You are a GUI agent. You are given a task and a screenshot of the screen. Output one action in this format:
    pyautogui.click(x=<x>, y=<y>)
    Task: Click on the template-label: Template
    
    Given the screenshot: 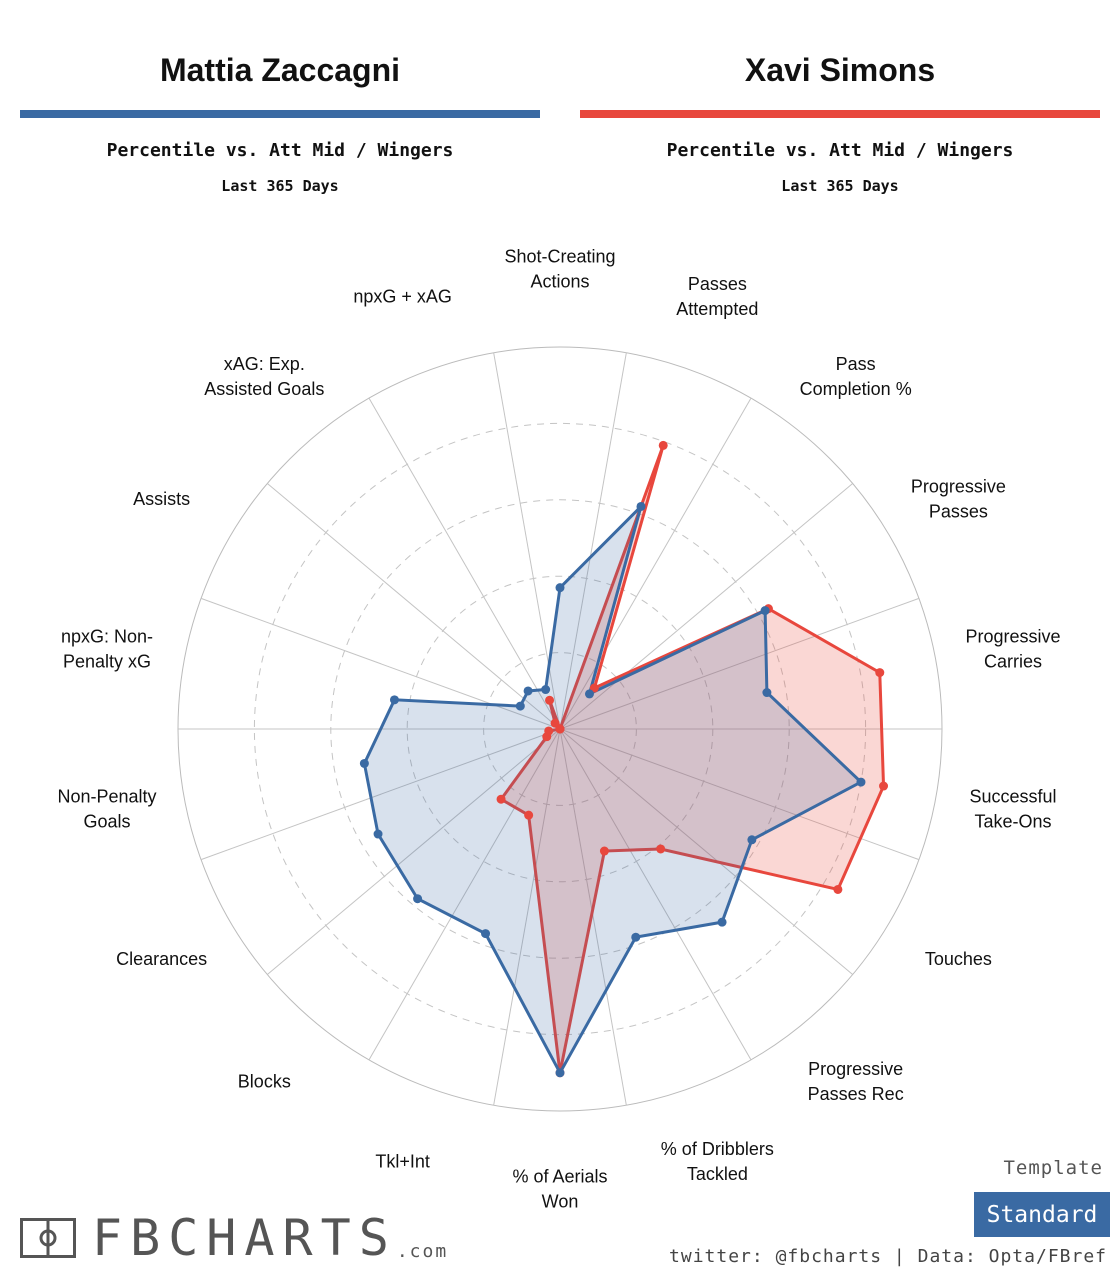 What is the action you would take?
    pyautogui.click(x=1053, y=1168)
    